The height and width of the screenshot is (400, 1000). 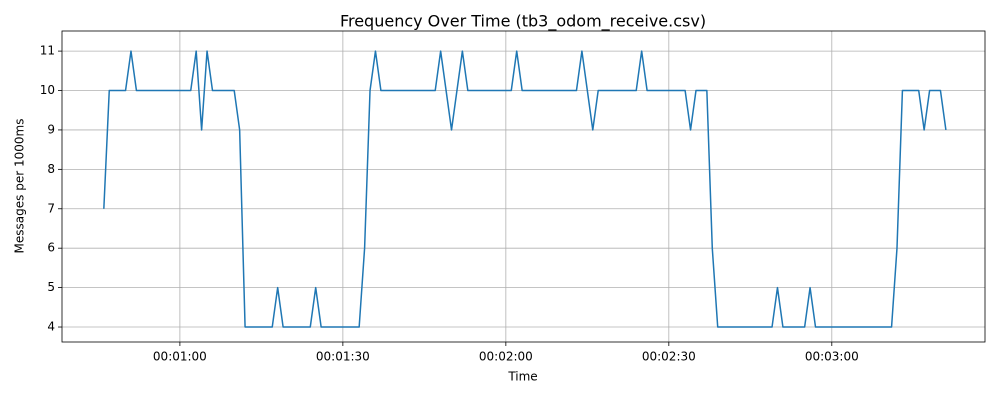 What do you see at coordinates (180, 357) in the screenshot?
I see `x-tick-label: 00:01:00` at bounding box center [180, 357].